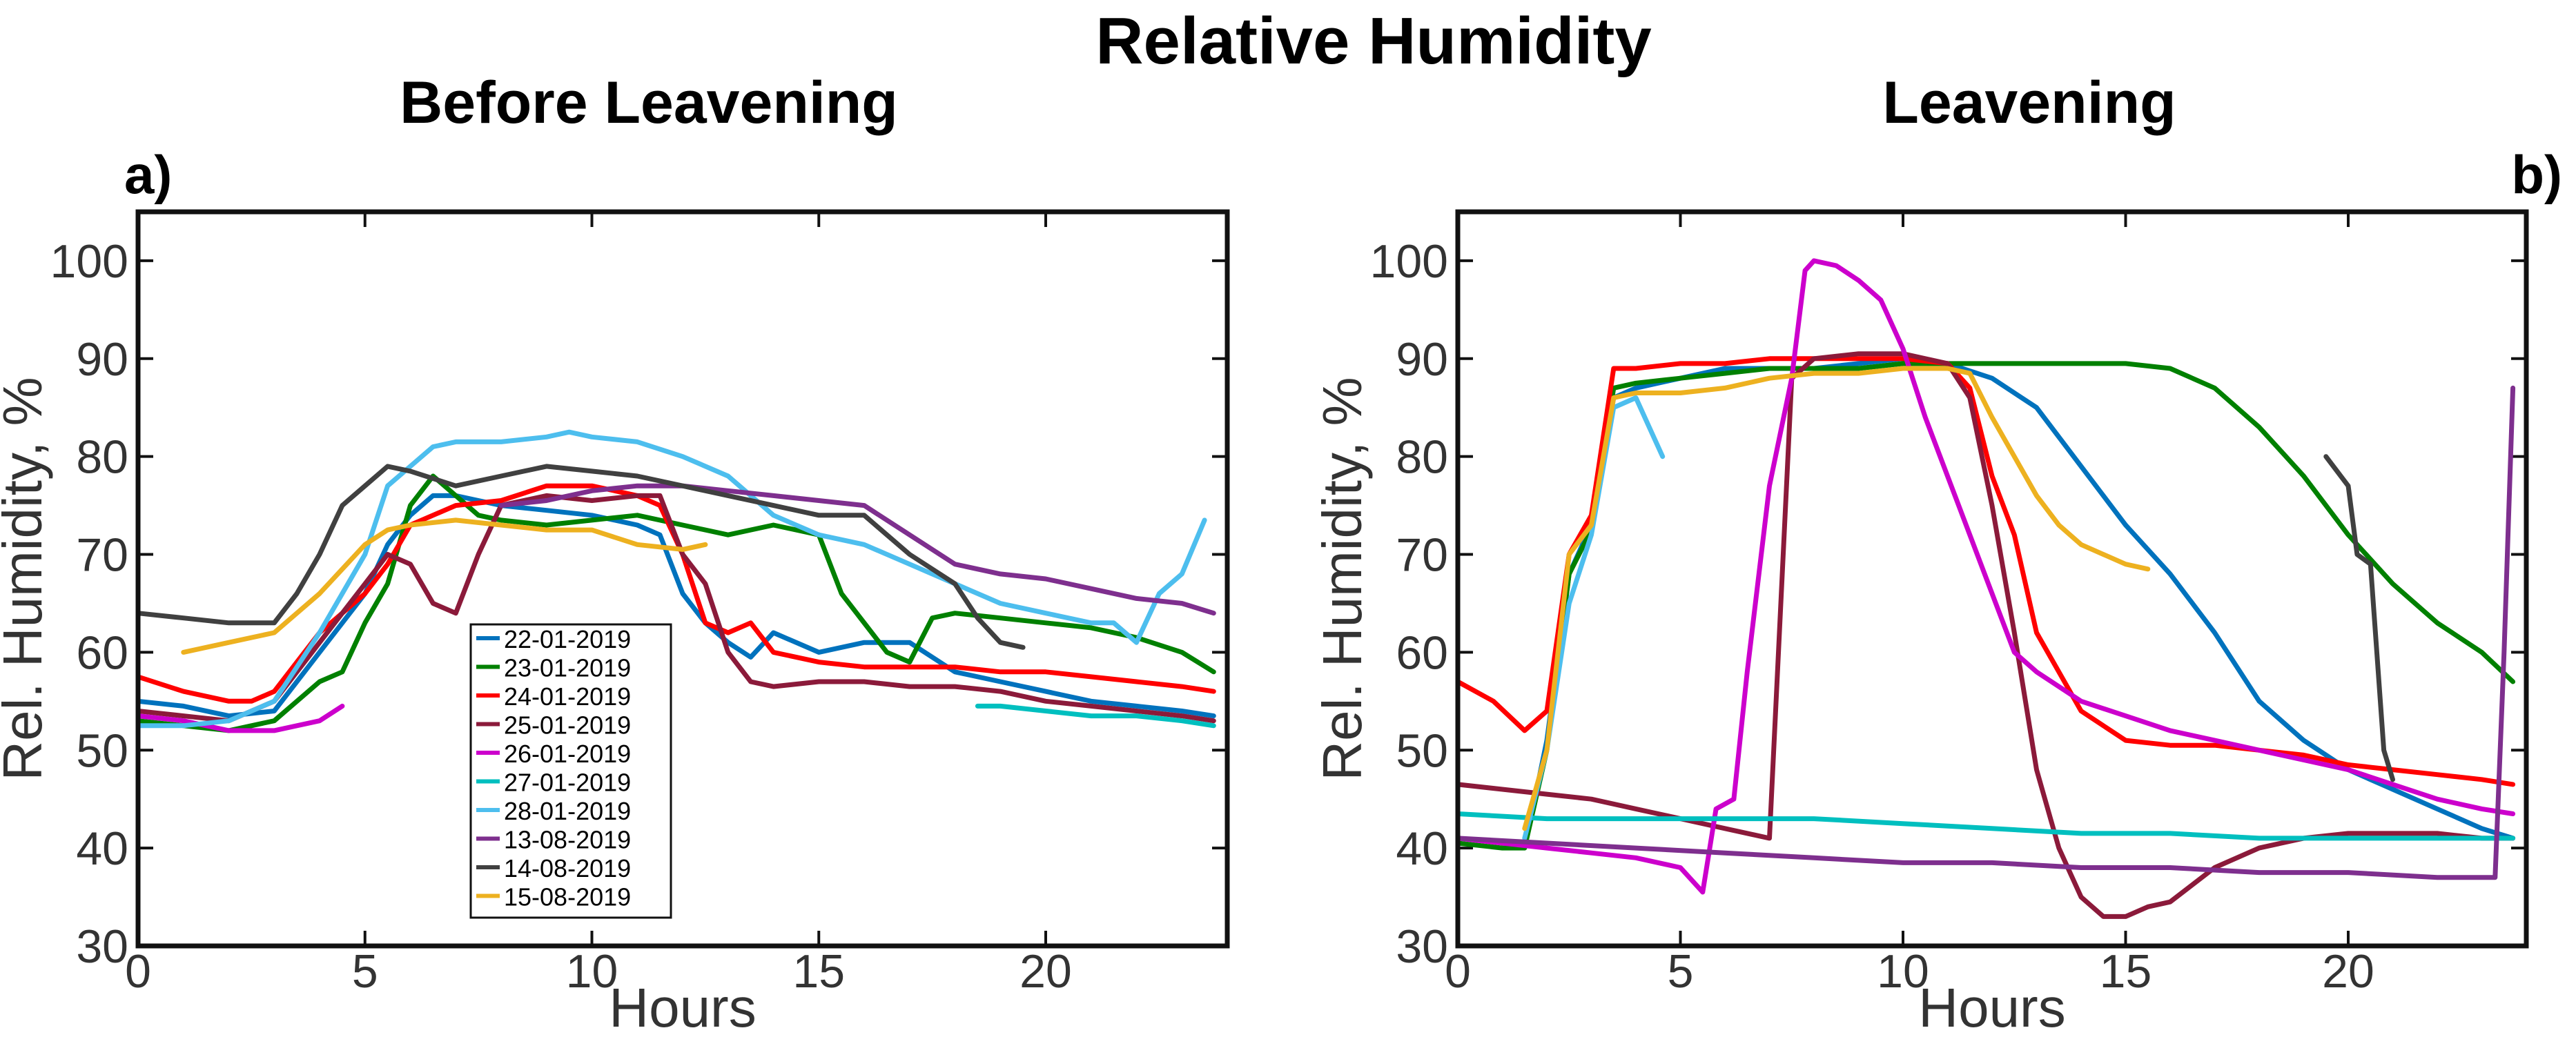 Image resolution: width=2576 pixels, height=1037 pixels. Describe the element at coordinates (2536, 175) in the screenshot. I see `panel-b-label: b)` at that location.